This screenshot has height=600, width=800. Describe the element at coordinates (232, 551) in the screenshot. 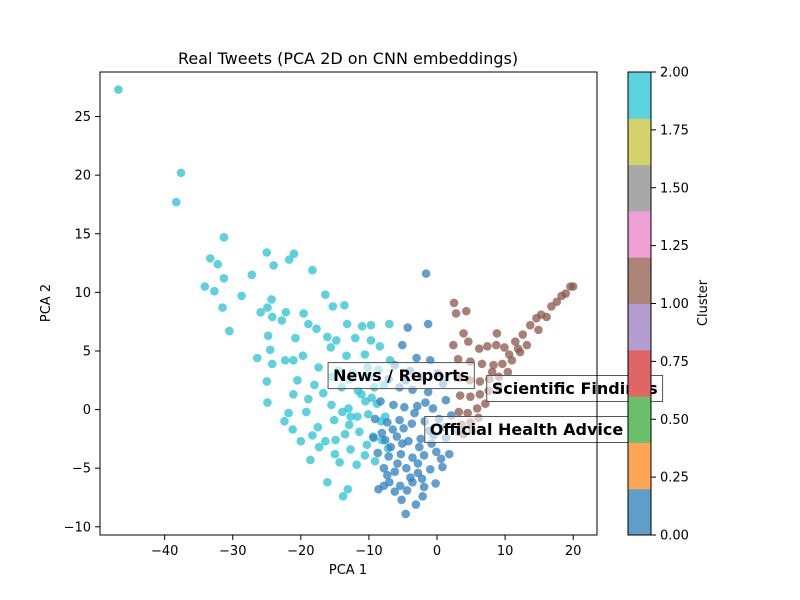

I see `x-tick-label: −30` at that location.